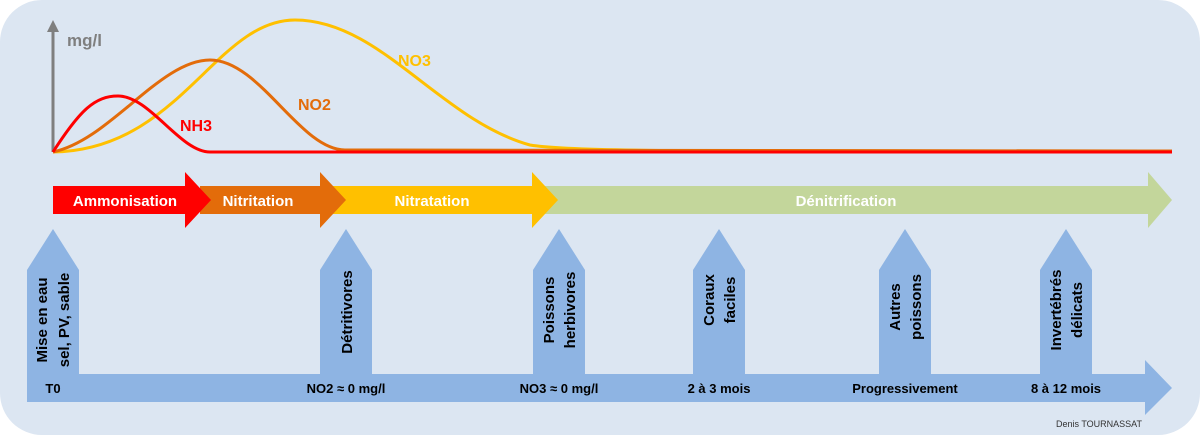 Image resolution: width=1200 pixels, height=440 pixels. Describe the element at coordinates (346, 388) in the screenshot. I see `time-label-1: NO2 ≈ 0 mg/l` at that location.